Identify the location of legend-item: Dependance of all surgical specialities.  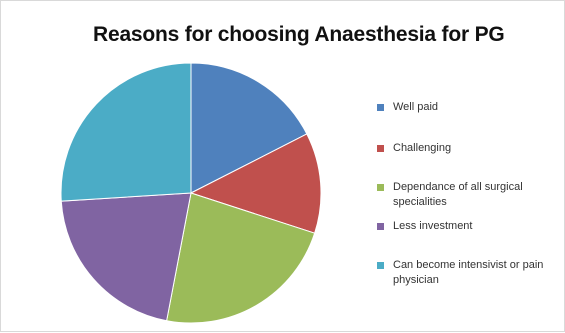
(465, 195).